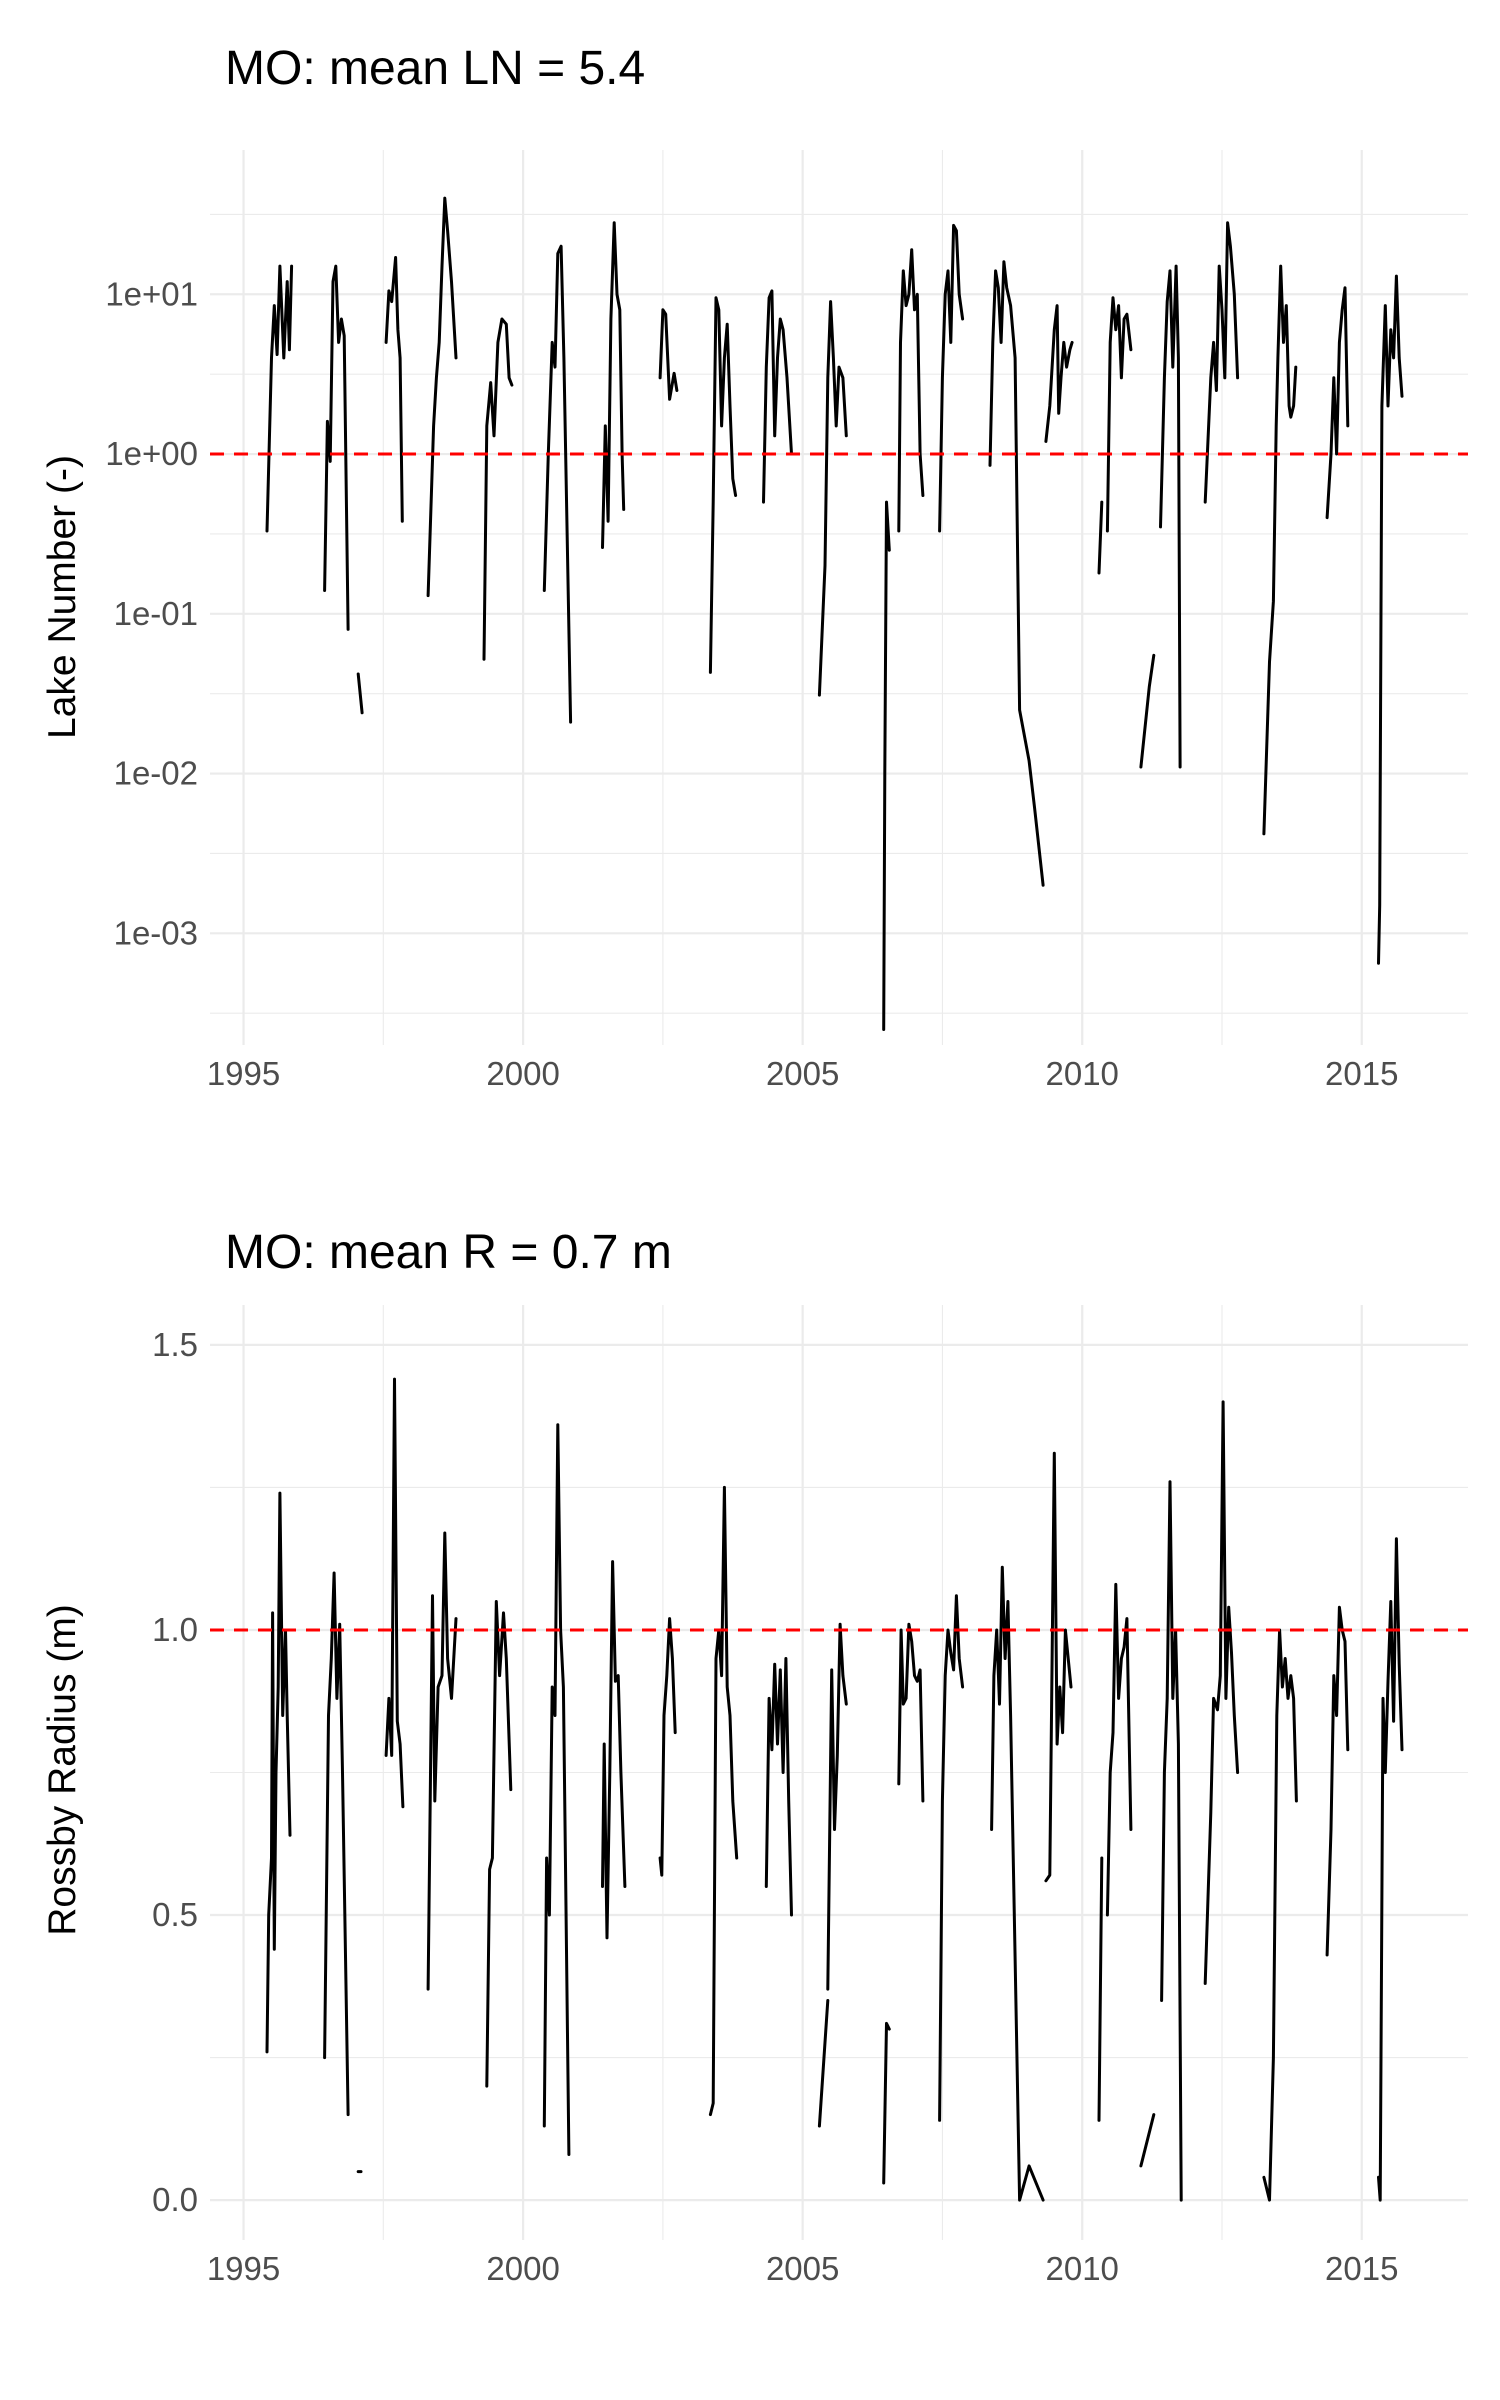  Describe the element at coordinates (1361, 2268) in the screenshot. I see `rossby-radius-x-tick-label: 2015` at that location.